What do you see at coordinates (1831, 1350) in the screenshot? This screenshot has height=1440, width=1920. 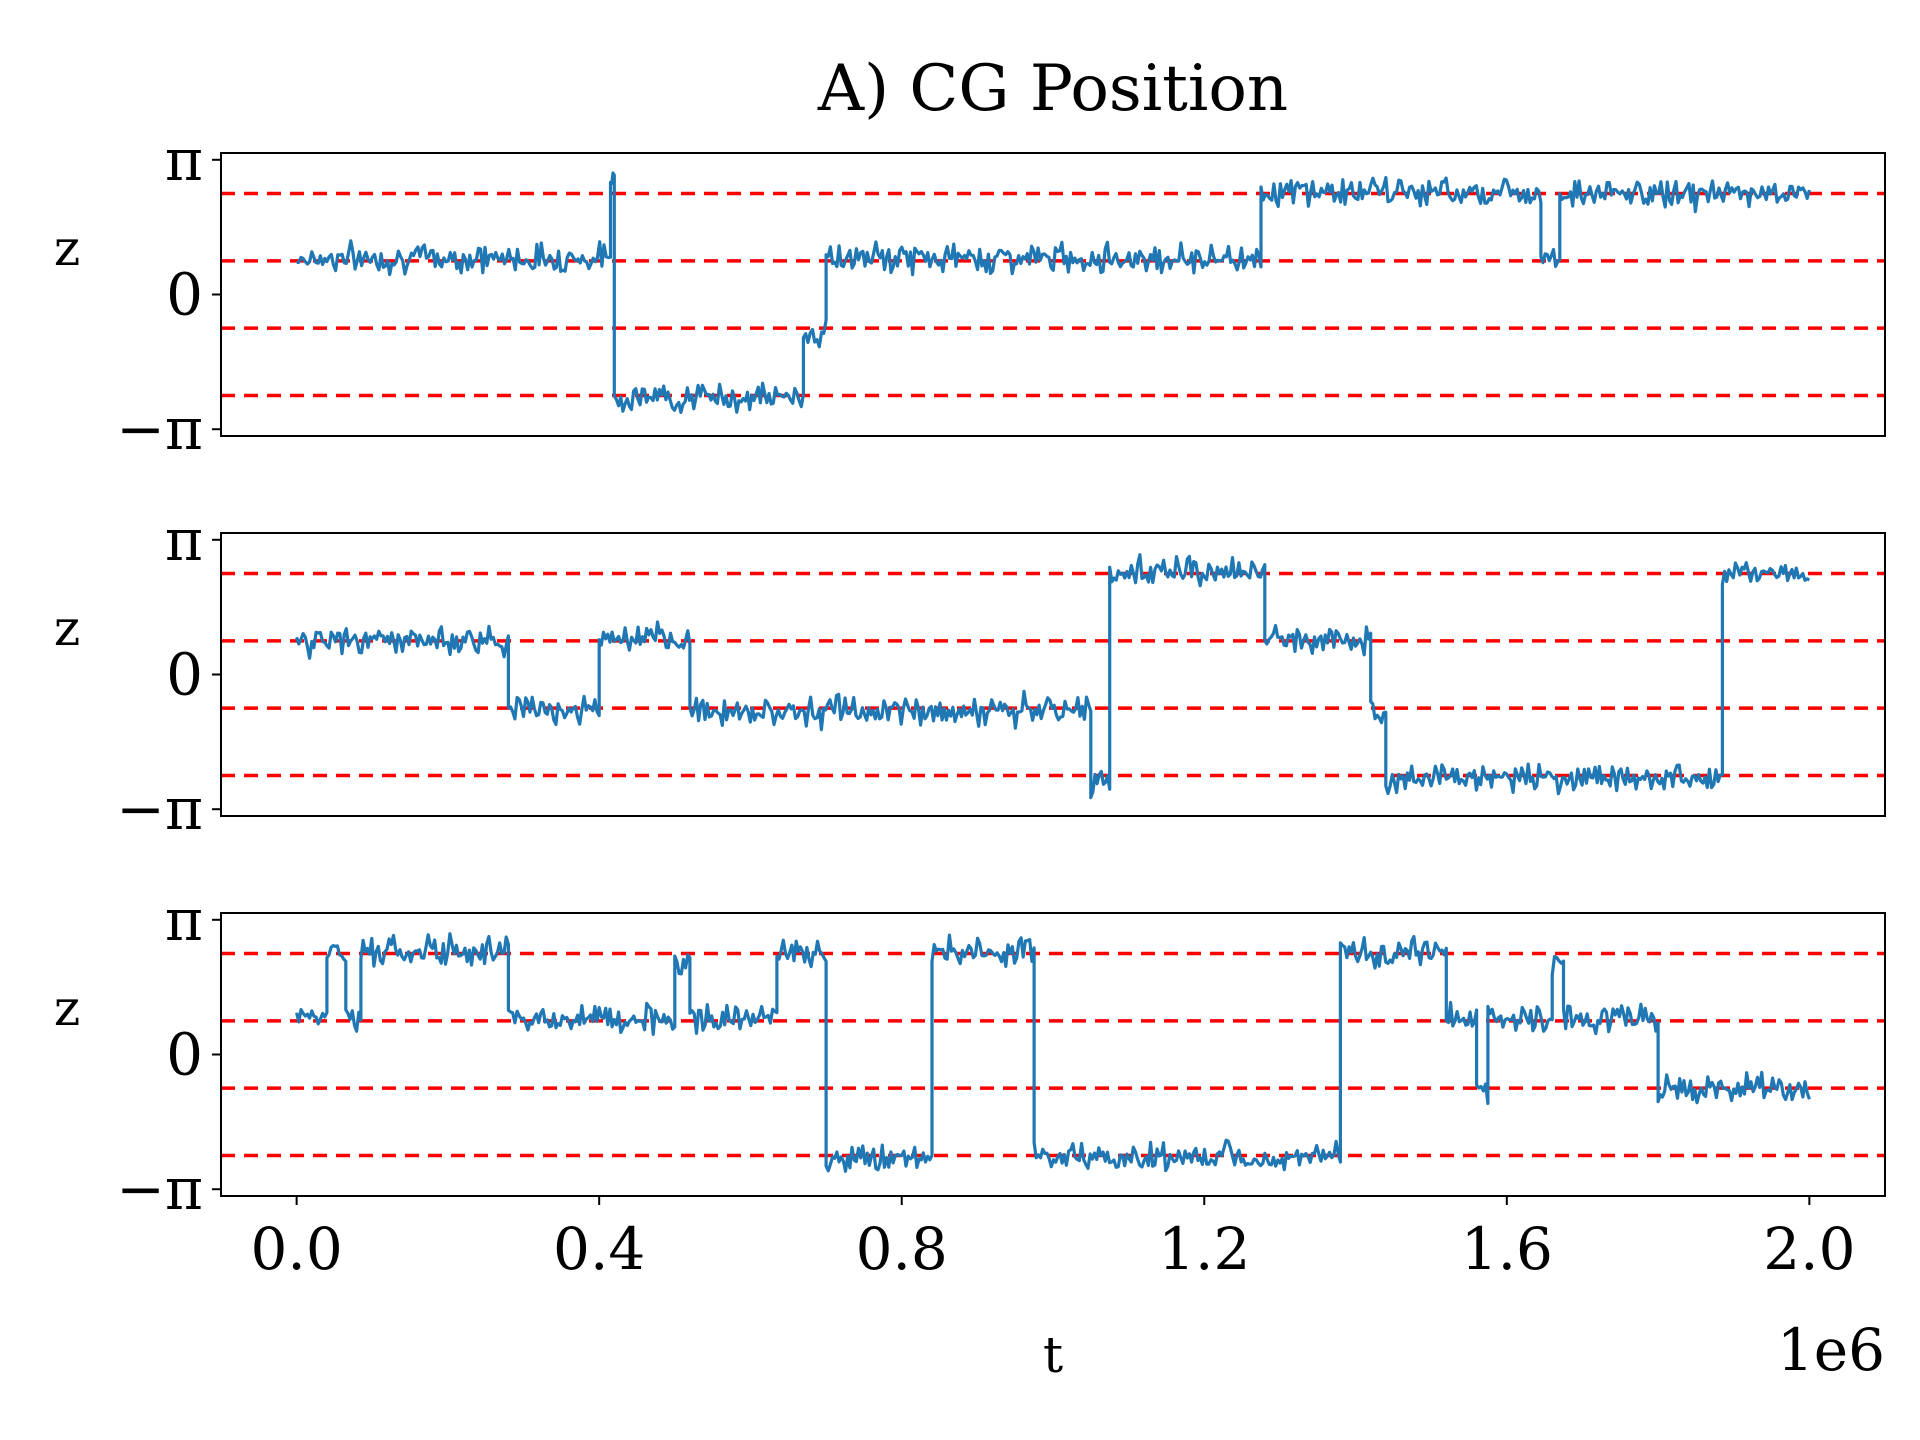 I see `x-offset-label: 1e6` at bounding box center [1831, 1350].